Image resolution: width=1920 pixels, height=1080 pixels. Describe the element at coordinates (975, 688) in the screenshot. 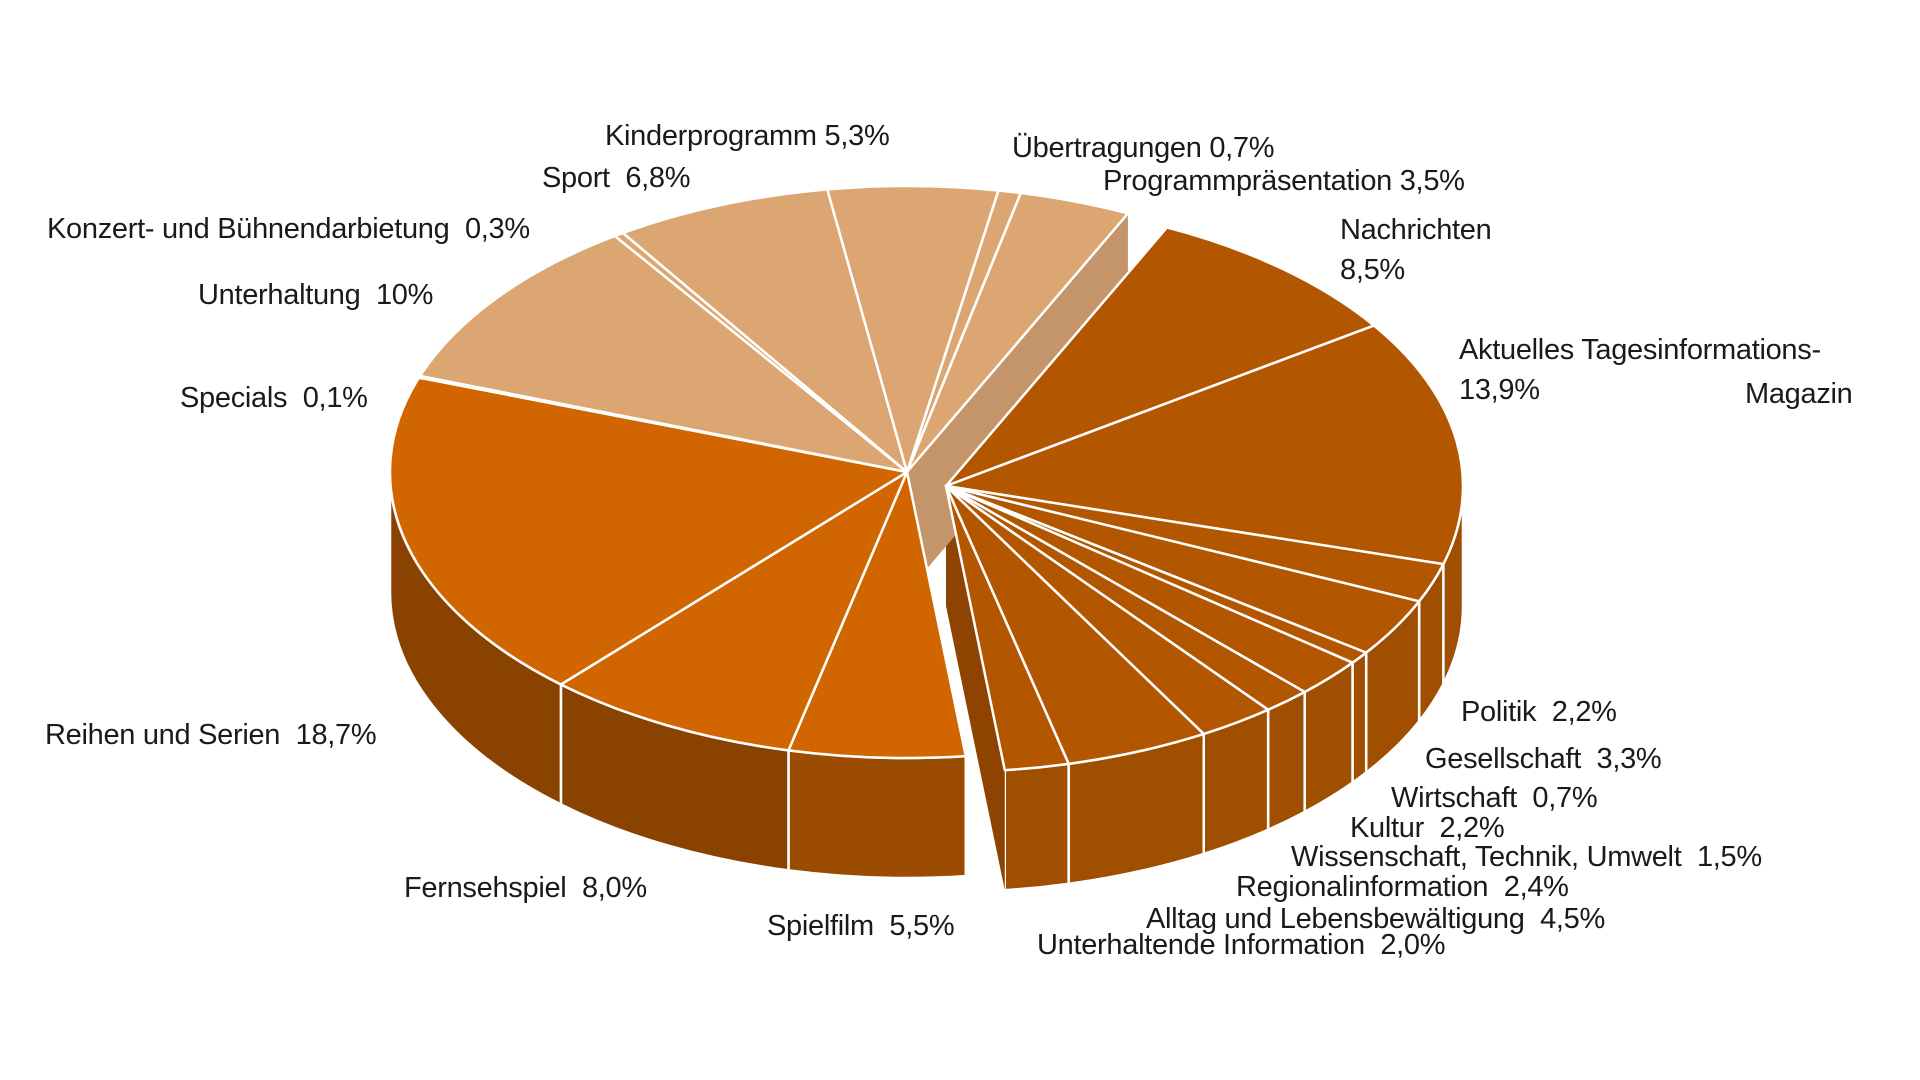

I see `pie-cut-face` at that location.